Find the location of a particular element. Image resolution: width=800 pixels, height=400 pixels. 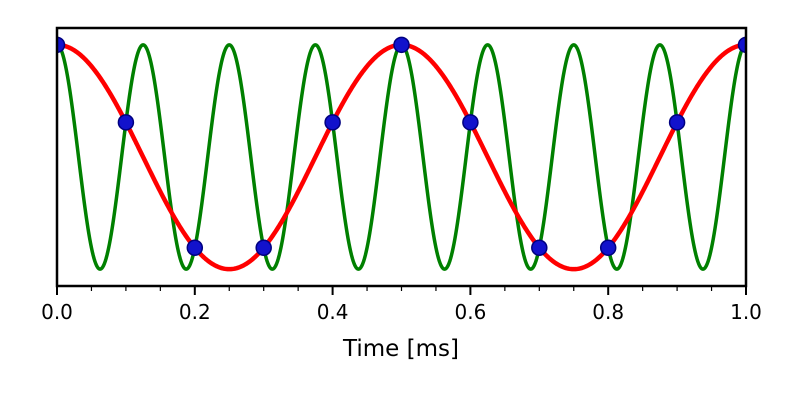

x-tick-label: 0.6 is located at coordinates (470, 312).